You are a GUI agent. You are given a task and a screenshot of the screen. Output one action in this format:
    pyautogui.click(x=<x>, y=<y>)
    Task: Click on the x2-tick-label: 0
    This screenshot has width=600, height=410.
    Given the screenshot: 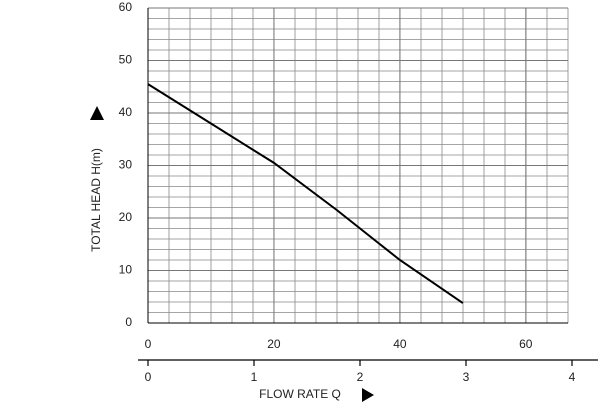 What is the action you would take?
    pyautogui.click(x=148, y=377)
    